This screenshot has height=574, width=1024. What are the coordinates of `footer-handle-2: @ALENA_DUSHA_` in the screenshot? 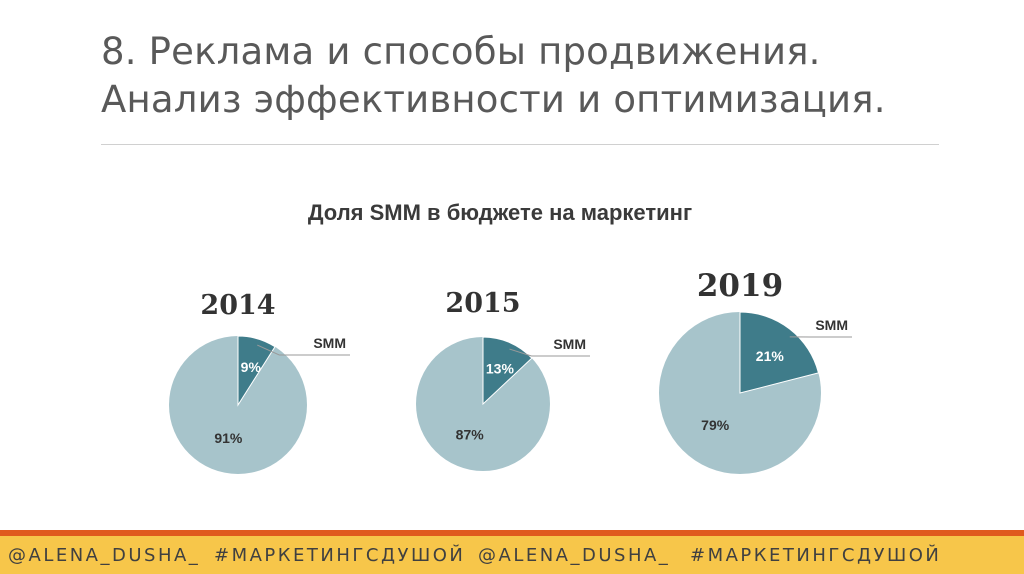 It's located at (574, 555).